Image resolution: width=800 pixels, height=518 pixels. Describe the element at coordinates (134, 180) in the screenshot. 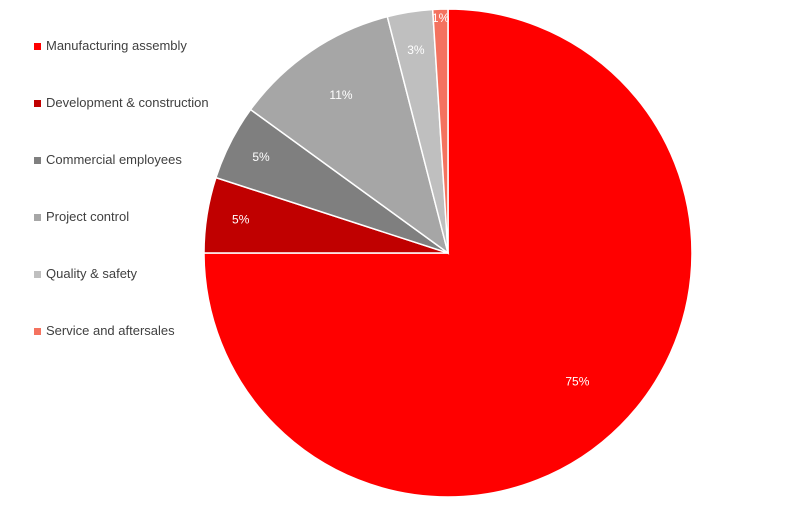

I see `legend-item-commercial-employees: Commercial employees` at that location.